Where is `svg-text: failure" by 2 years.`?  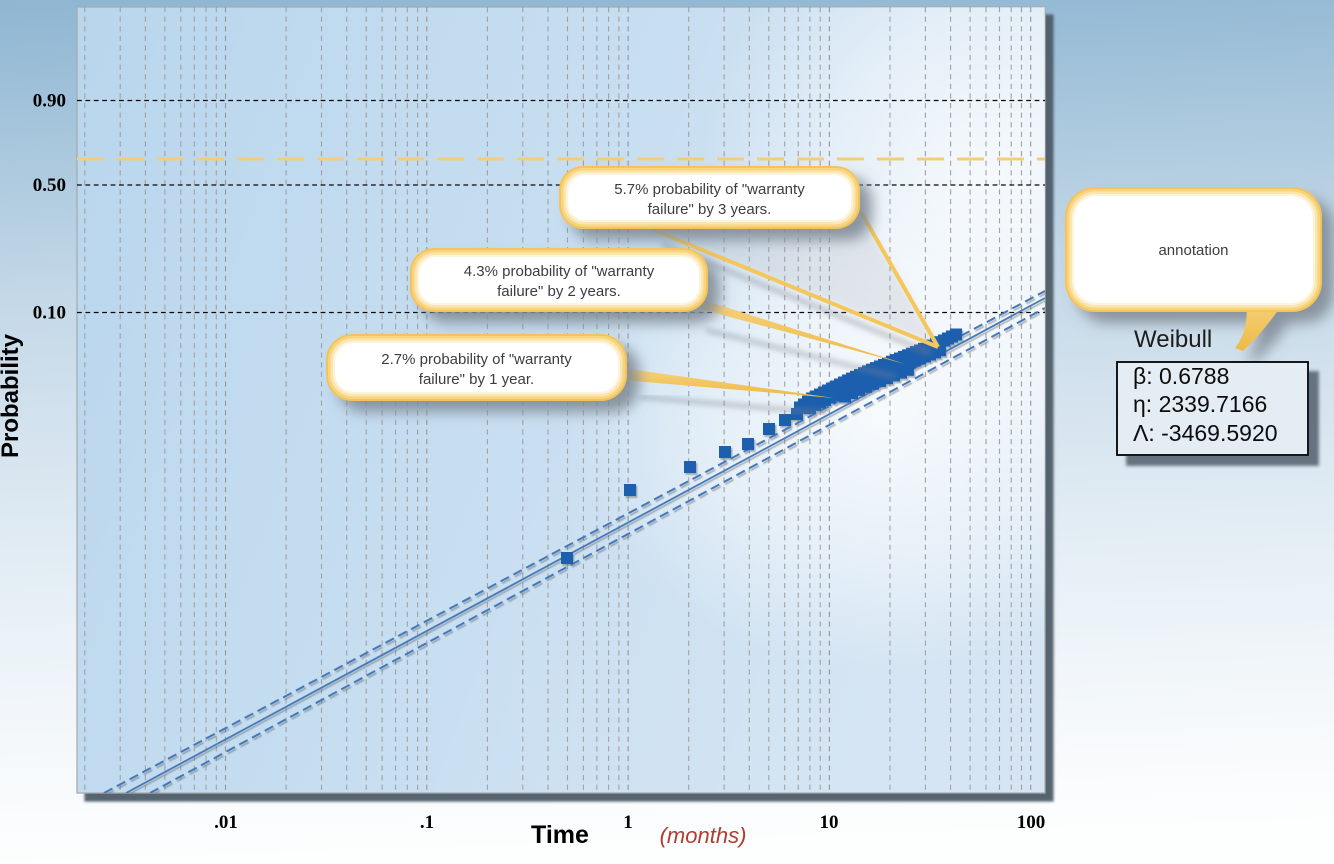 svg-text: failure" by 2 years. is located at coordinates (559, 291).